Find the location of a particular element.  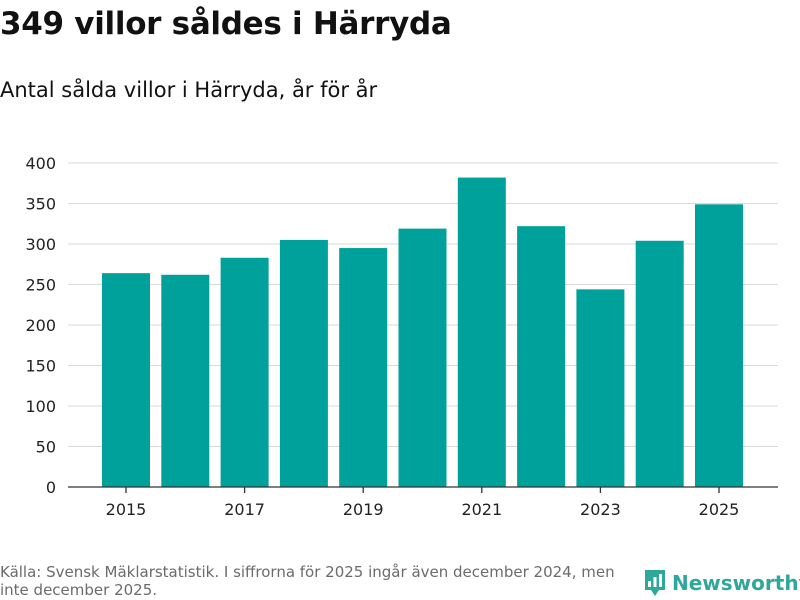

x-tick-label-2017: 2017 is located at coordinates (244, 509).